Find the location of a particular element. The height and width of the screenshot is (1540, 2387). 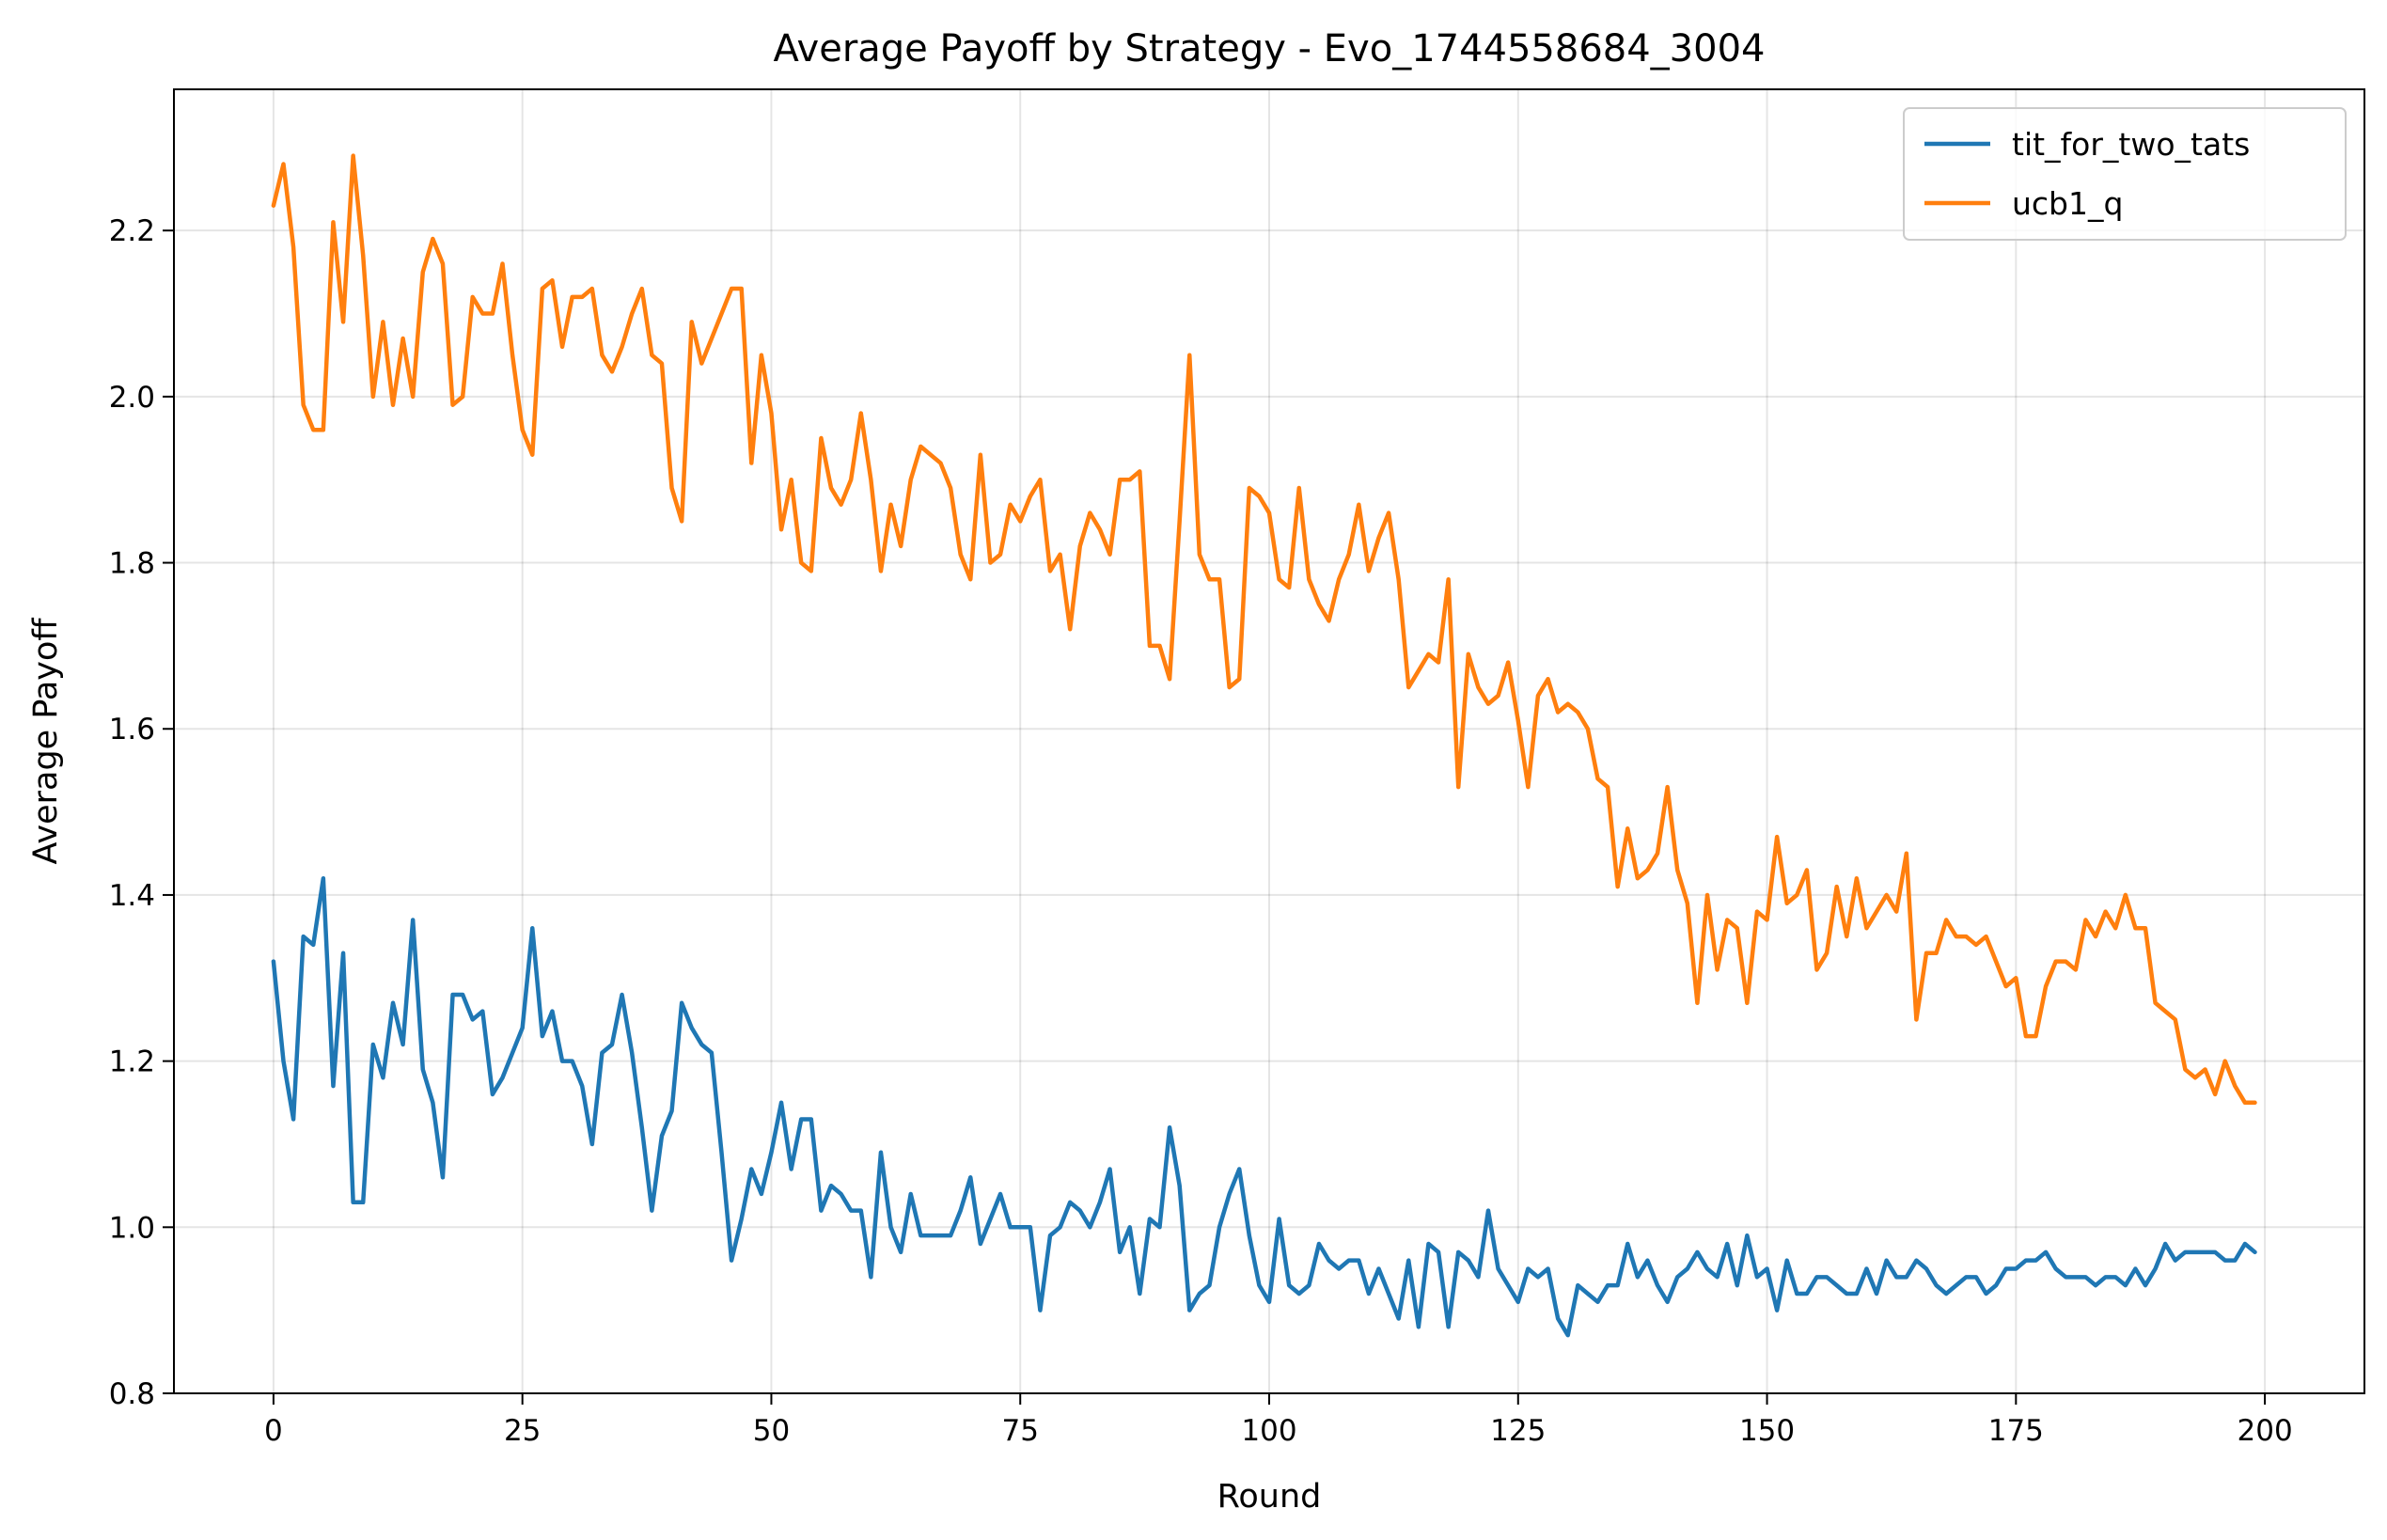

x-axis-label: Round is located at coordinates (1269, 1497).